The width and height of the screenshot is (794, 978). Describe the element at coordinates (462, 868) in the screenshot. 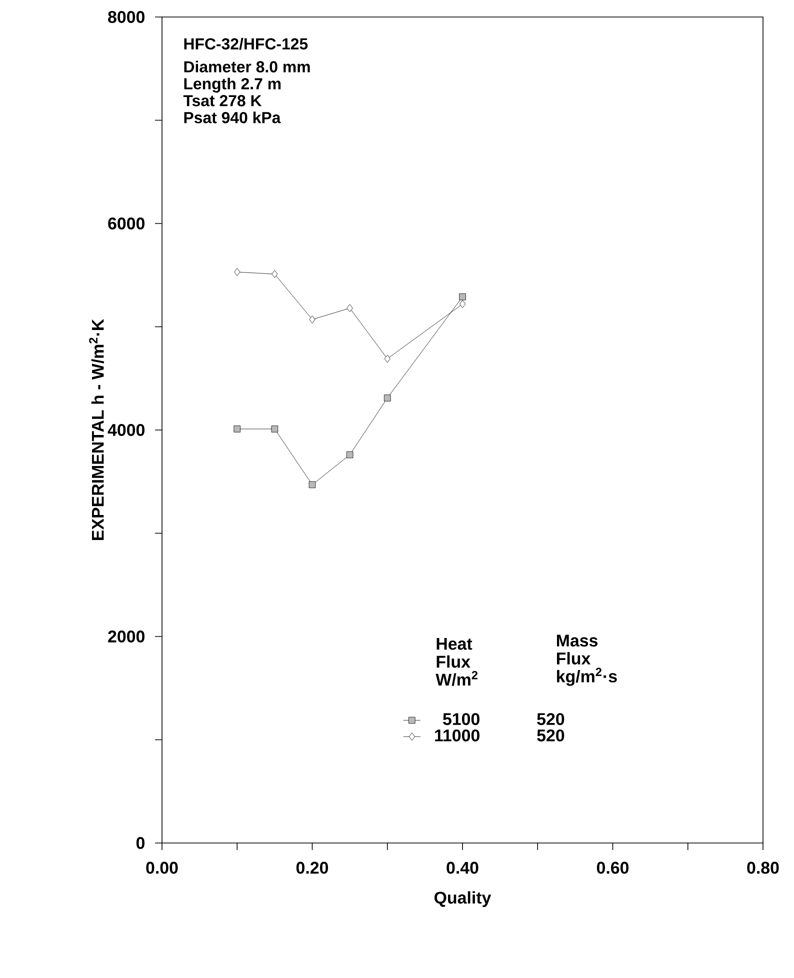

I see `x-tick-label: 0.40` at that location.